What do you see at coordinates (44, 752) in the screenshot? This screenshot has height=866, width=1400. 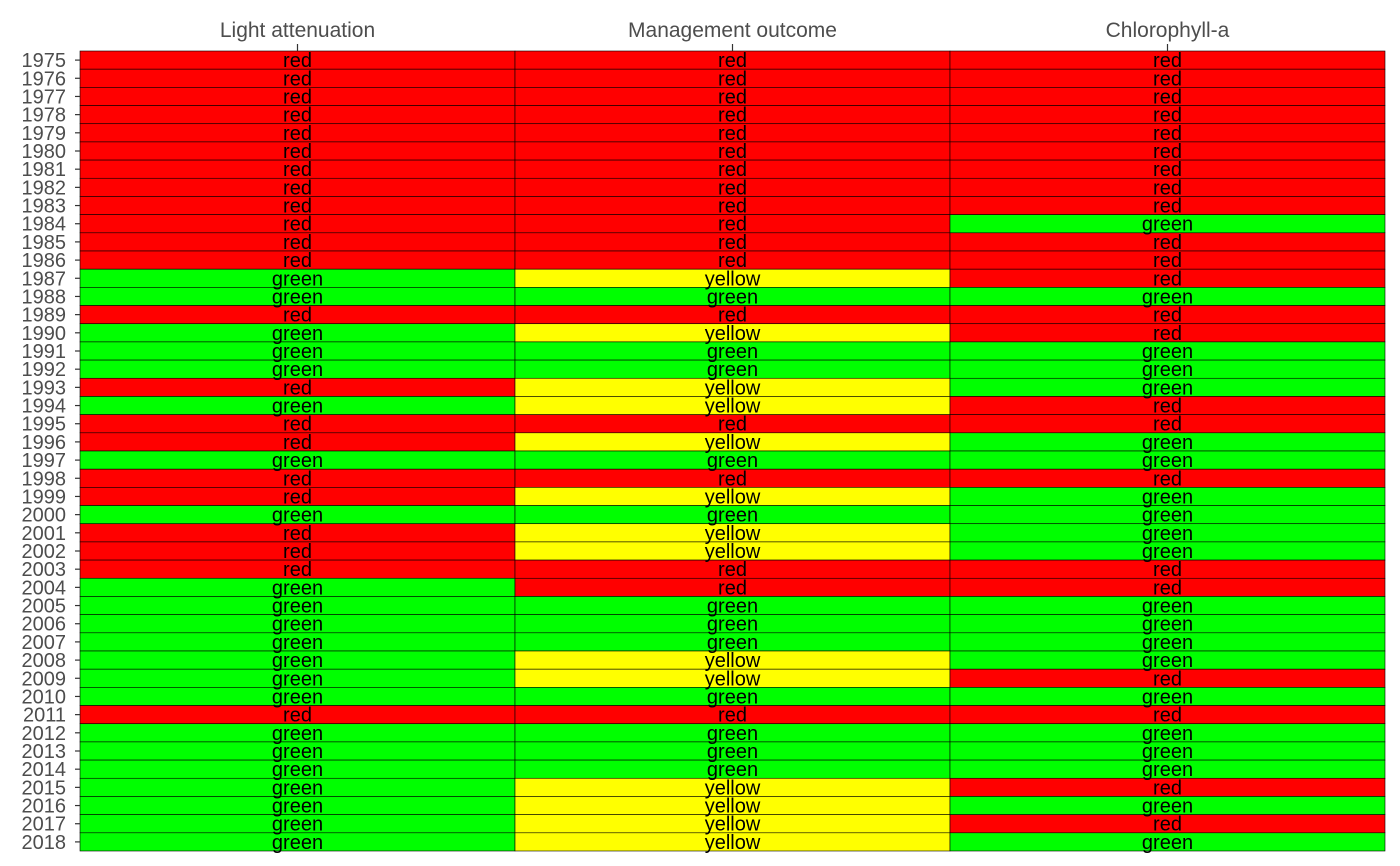 I see `row-label-year: 2013` at bounding box center [44, 752].